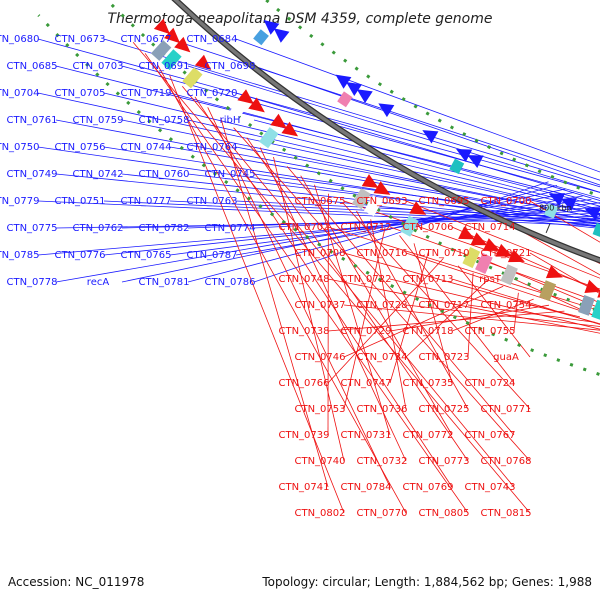 This screenshot has height=600, width=600. What do you see at coordinates (303, 487) in the screenshot?
I see `gene-label: CTN_0741` at bounding box center [303, 487].